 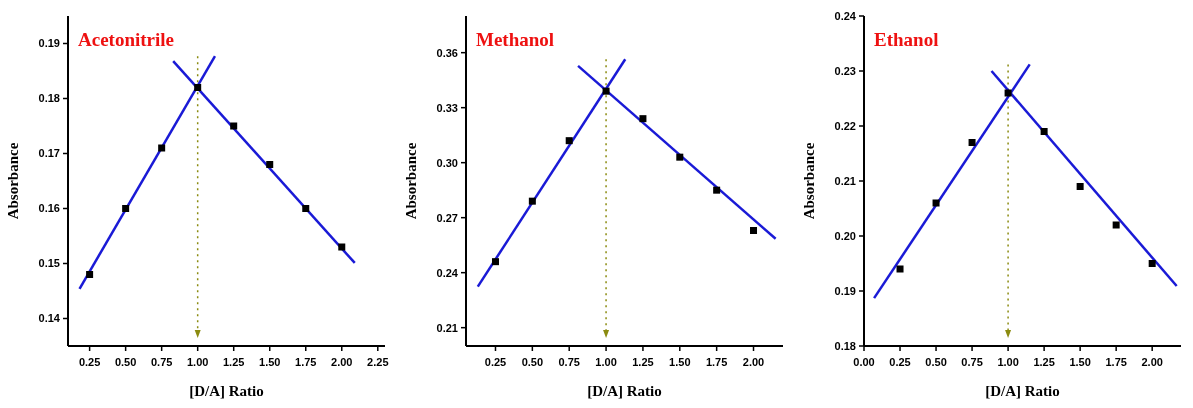 What do you see at coordinates (49, 208) in the screenshot?
I see `y-tick-label: 0.16` at bounding box center [49, 208].